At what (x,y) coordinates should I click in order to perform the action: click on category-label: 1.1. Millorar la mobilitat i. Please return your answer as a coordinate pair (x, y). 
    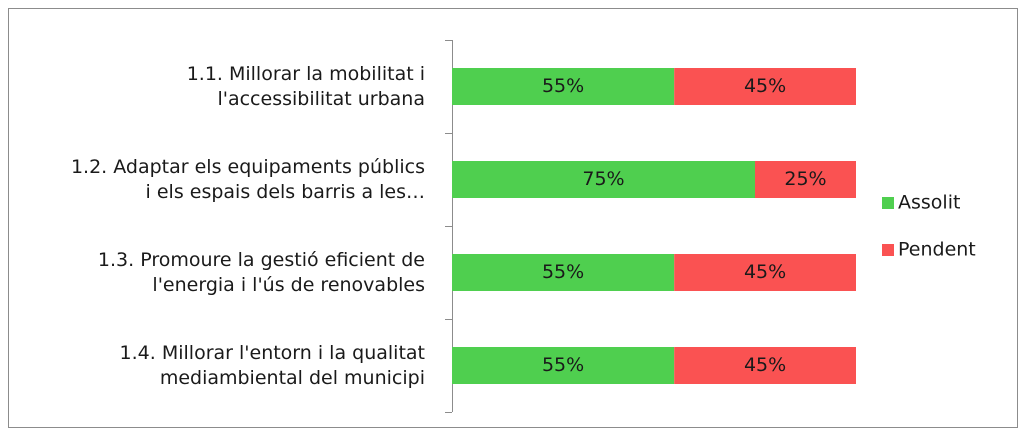
    Looking at the image, I should click on (306, 74).